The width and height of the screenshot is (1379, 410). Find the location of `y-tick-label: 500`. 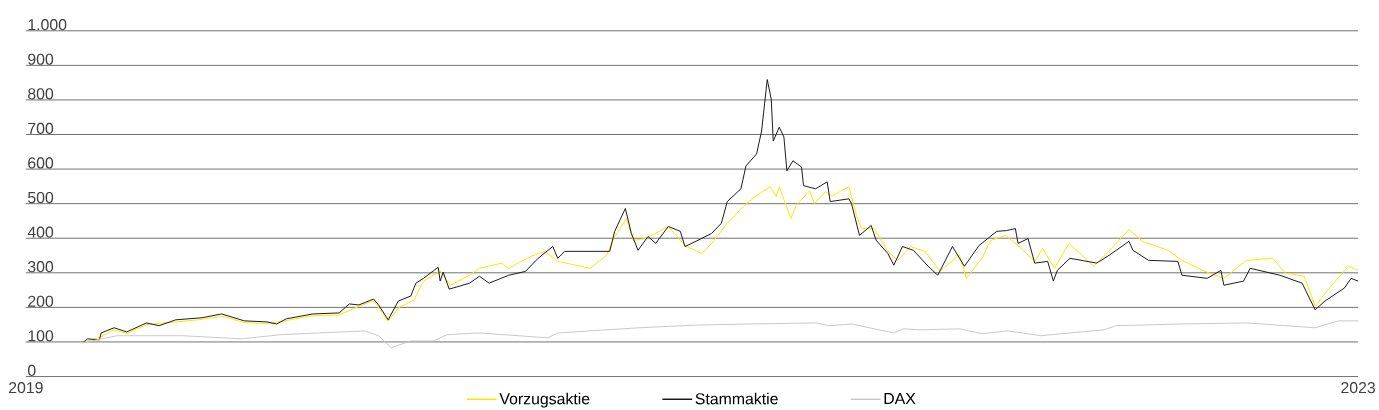

y-tick-label: 500 is located at coordinates (40, 198).